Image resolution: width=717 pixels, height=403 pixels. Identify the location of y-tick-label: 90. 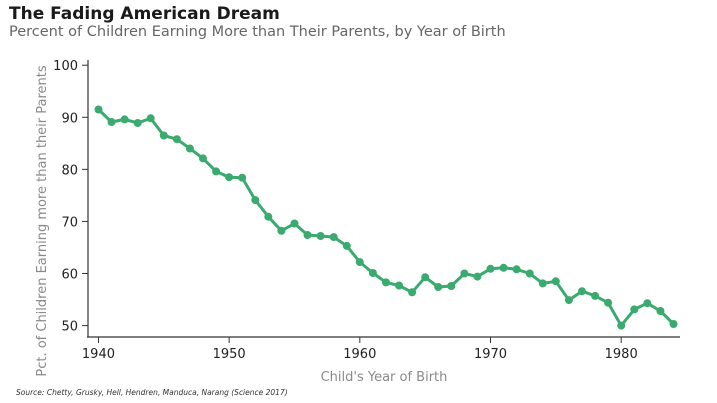
(69, 118).